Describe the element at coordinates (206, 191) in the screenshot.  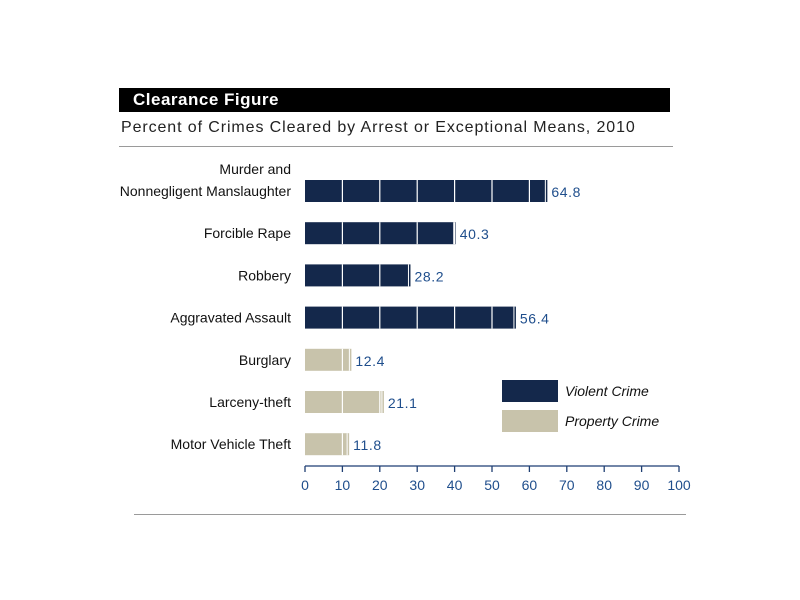
I see `category-label: Nonnegligent Manslaughter` at that location.